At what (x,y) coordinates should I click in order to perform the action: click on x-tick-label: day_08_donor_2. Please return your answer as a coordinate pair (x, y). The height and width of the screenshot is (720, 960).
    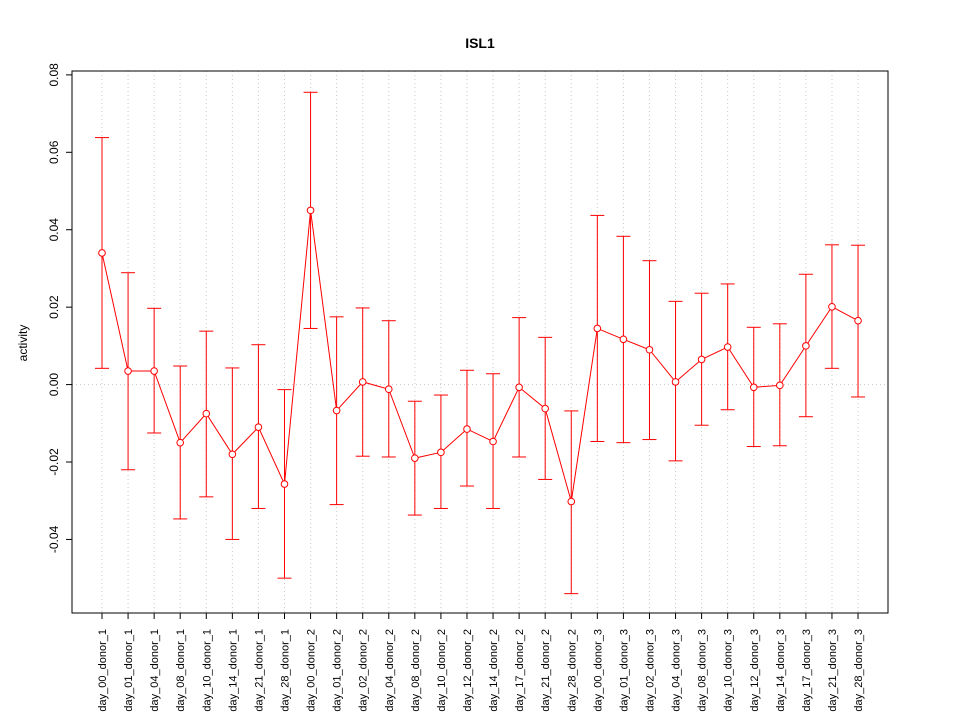
    Looking at the image, I should click on (416, 670).